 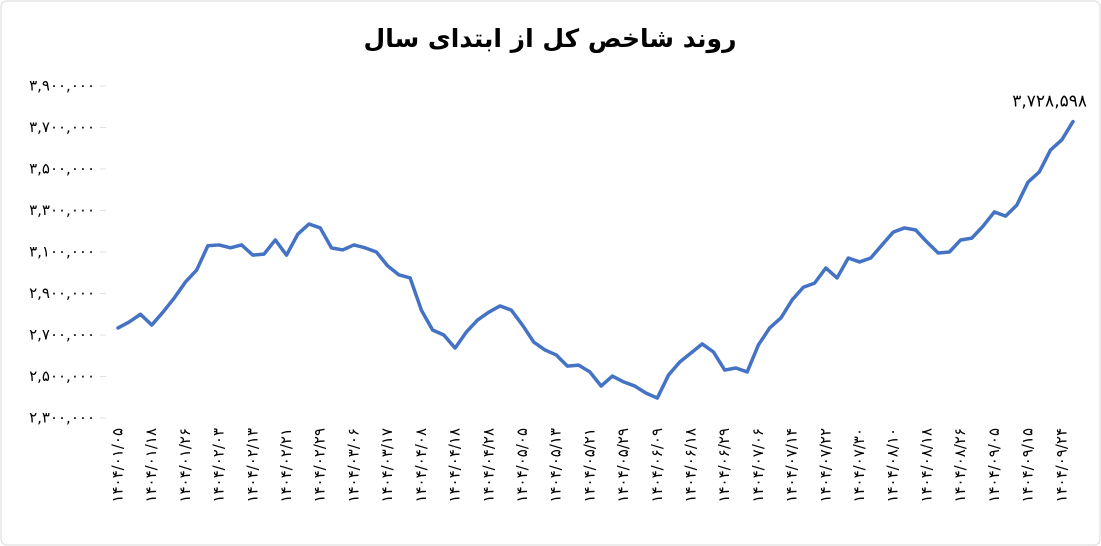 What do you see at coordinates (252, 465) in the screenshot?
I see `x-tick-label: ۱۴۰۴/۰۲/۱۳` at bounding box center [252, 465].